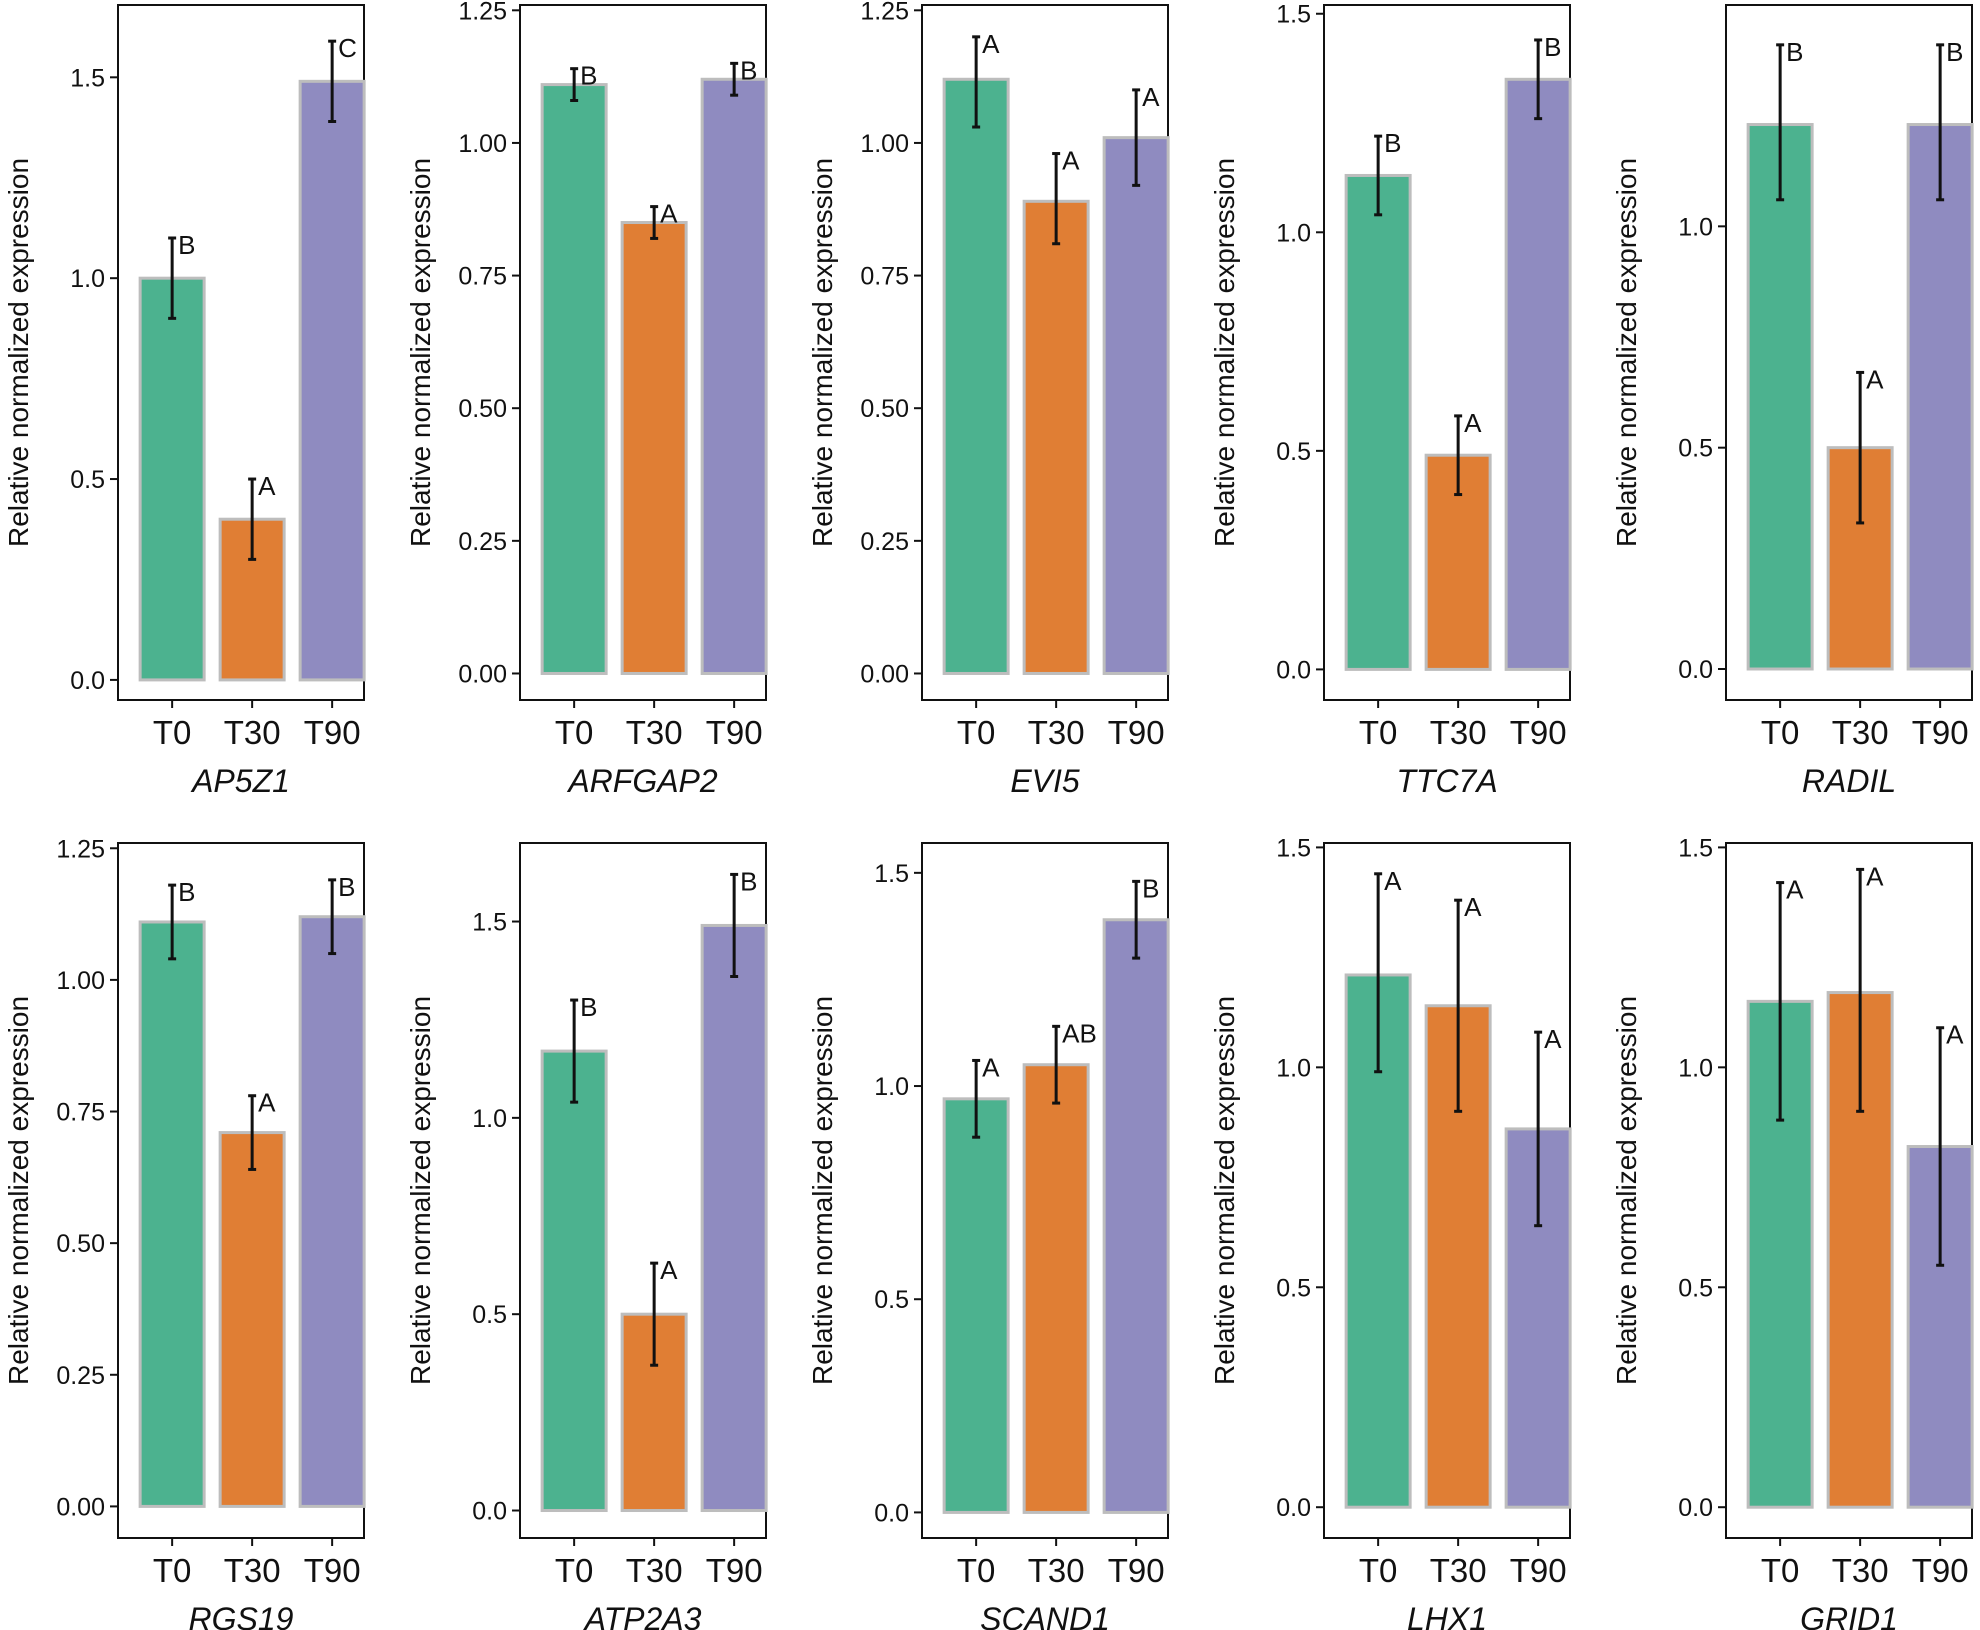 This screenshot has height=1630, width=1980. Describe the element at coordinates (80, 1244) in the screenshot. I see `y-tick-label: 0.50` at that location.